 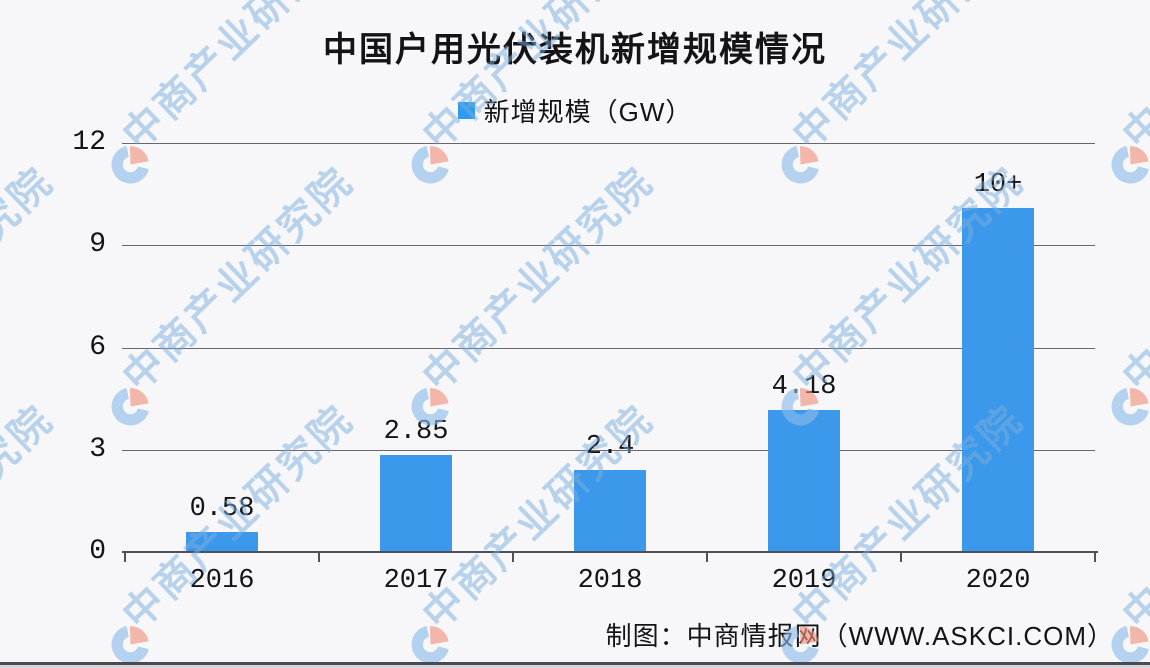 I want to click on legend: 新增规模（GW）, so click(x=575, y=110).